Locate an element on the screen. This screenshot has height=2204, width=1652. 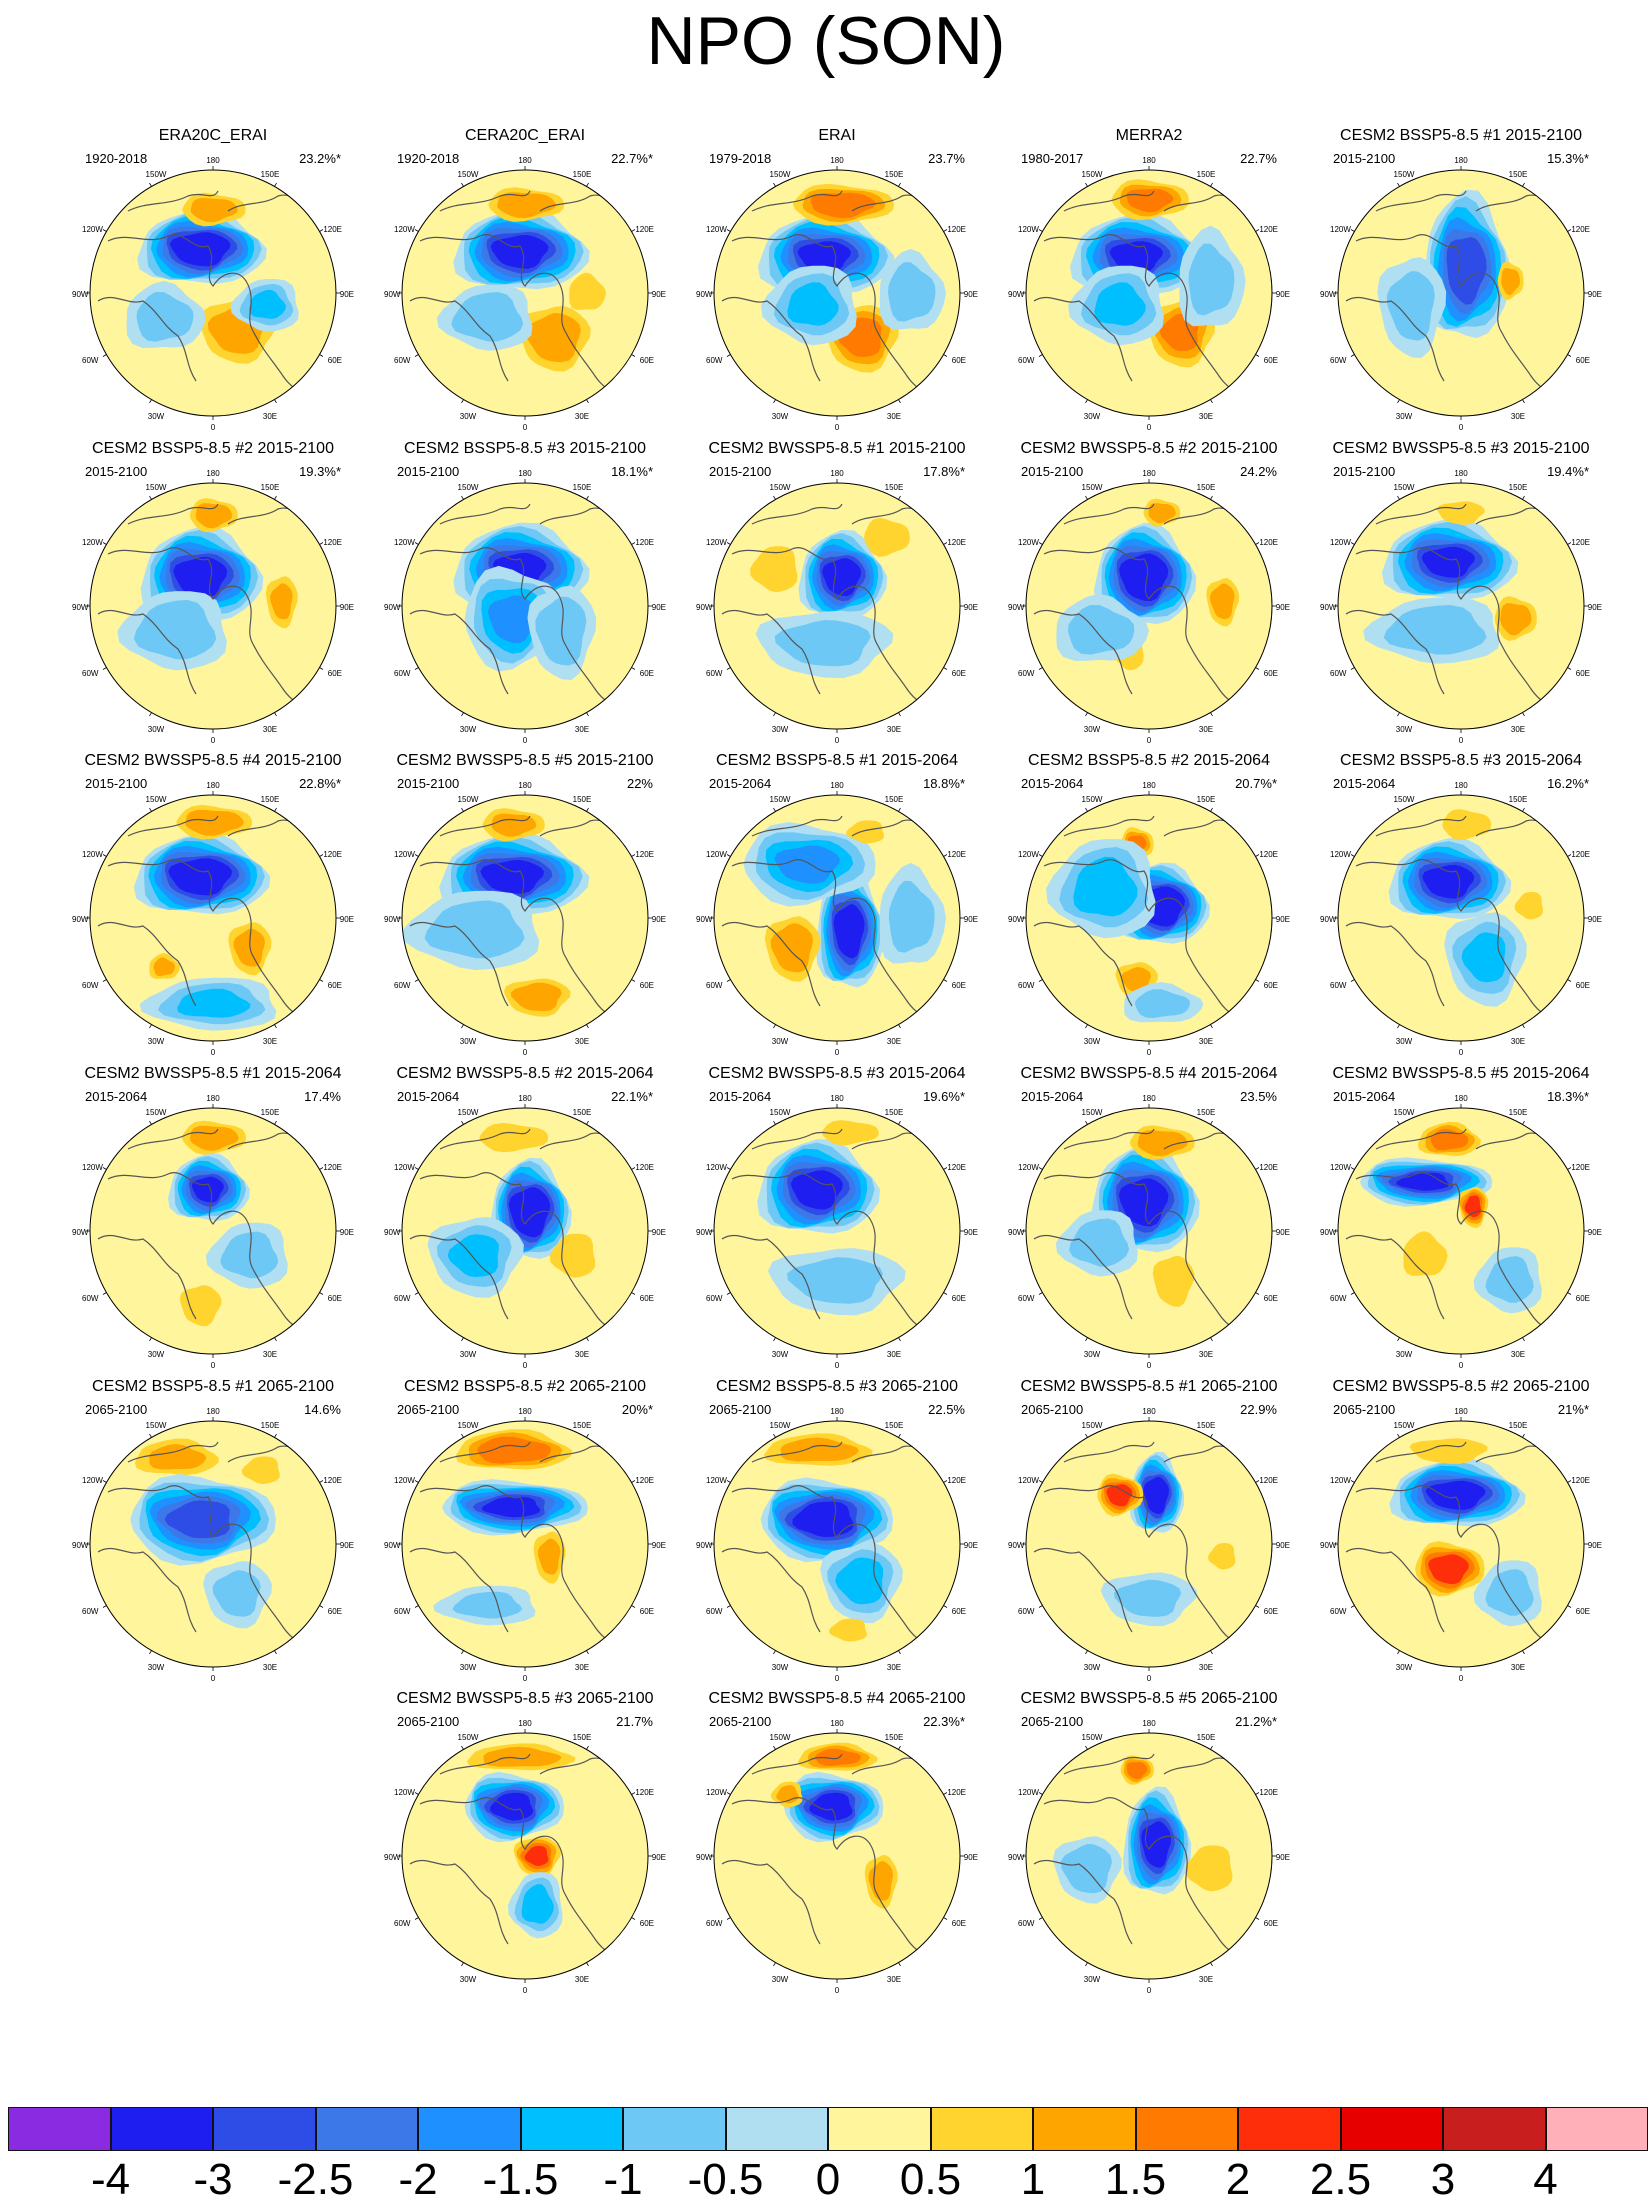
panel-title: CESM2 BWSSP5-8.5 #2 2015-2064 is located at coordinates (525, 1073).